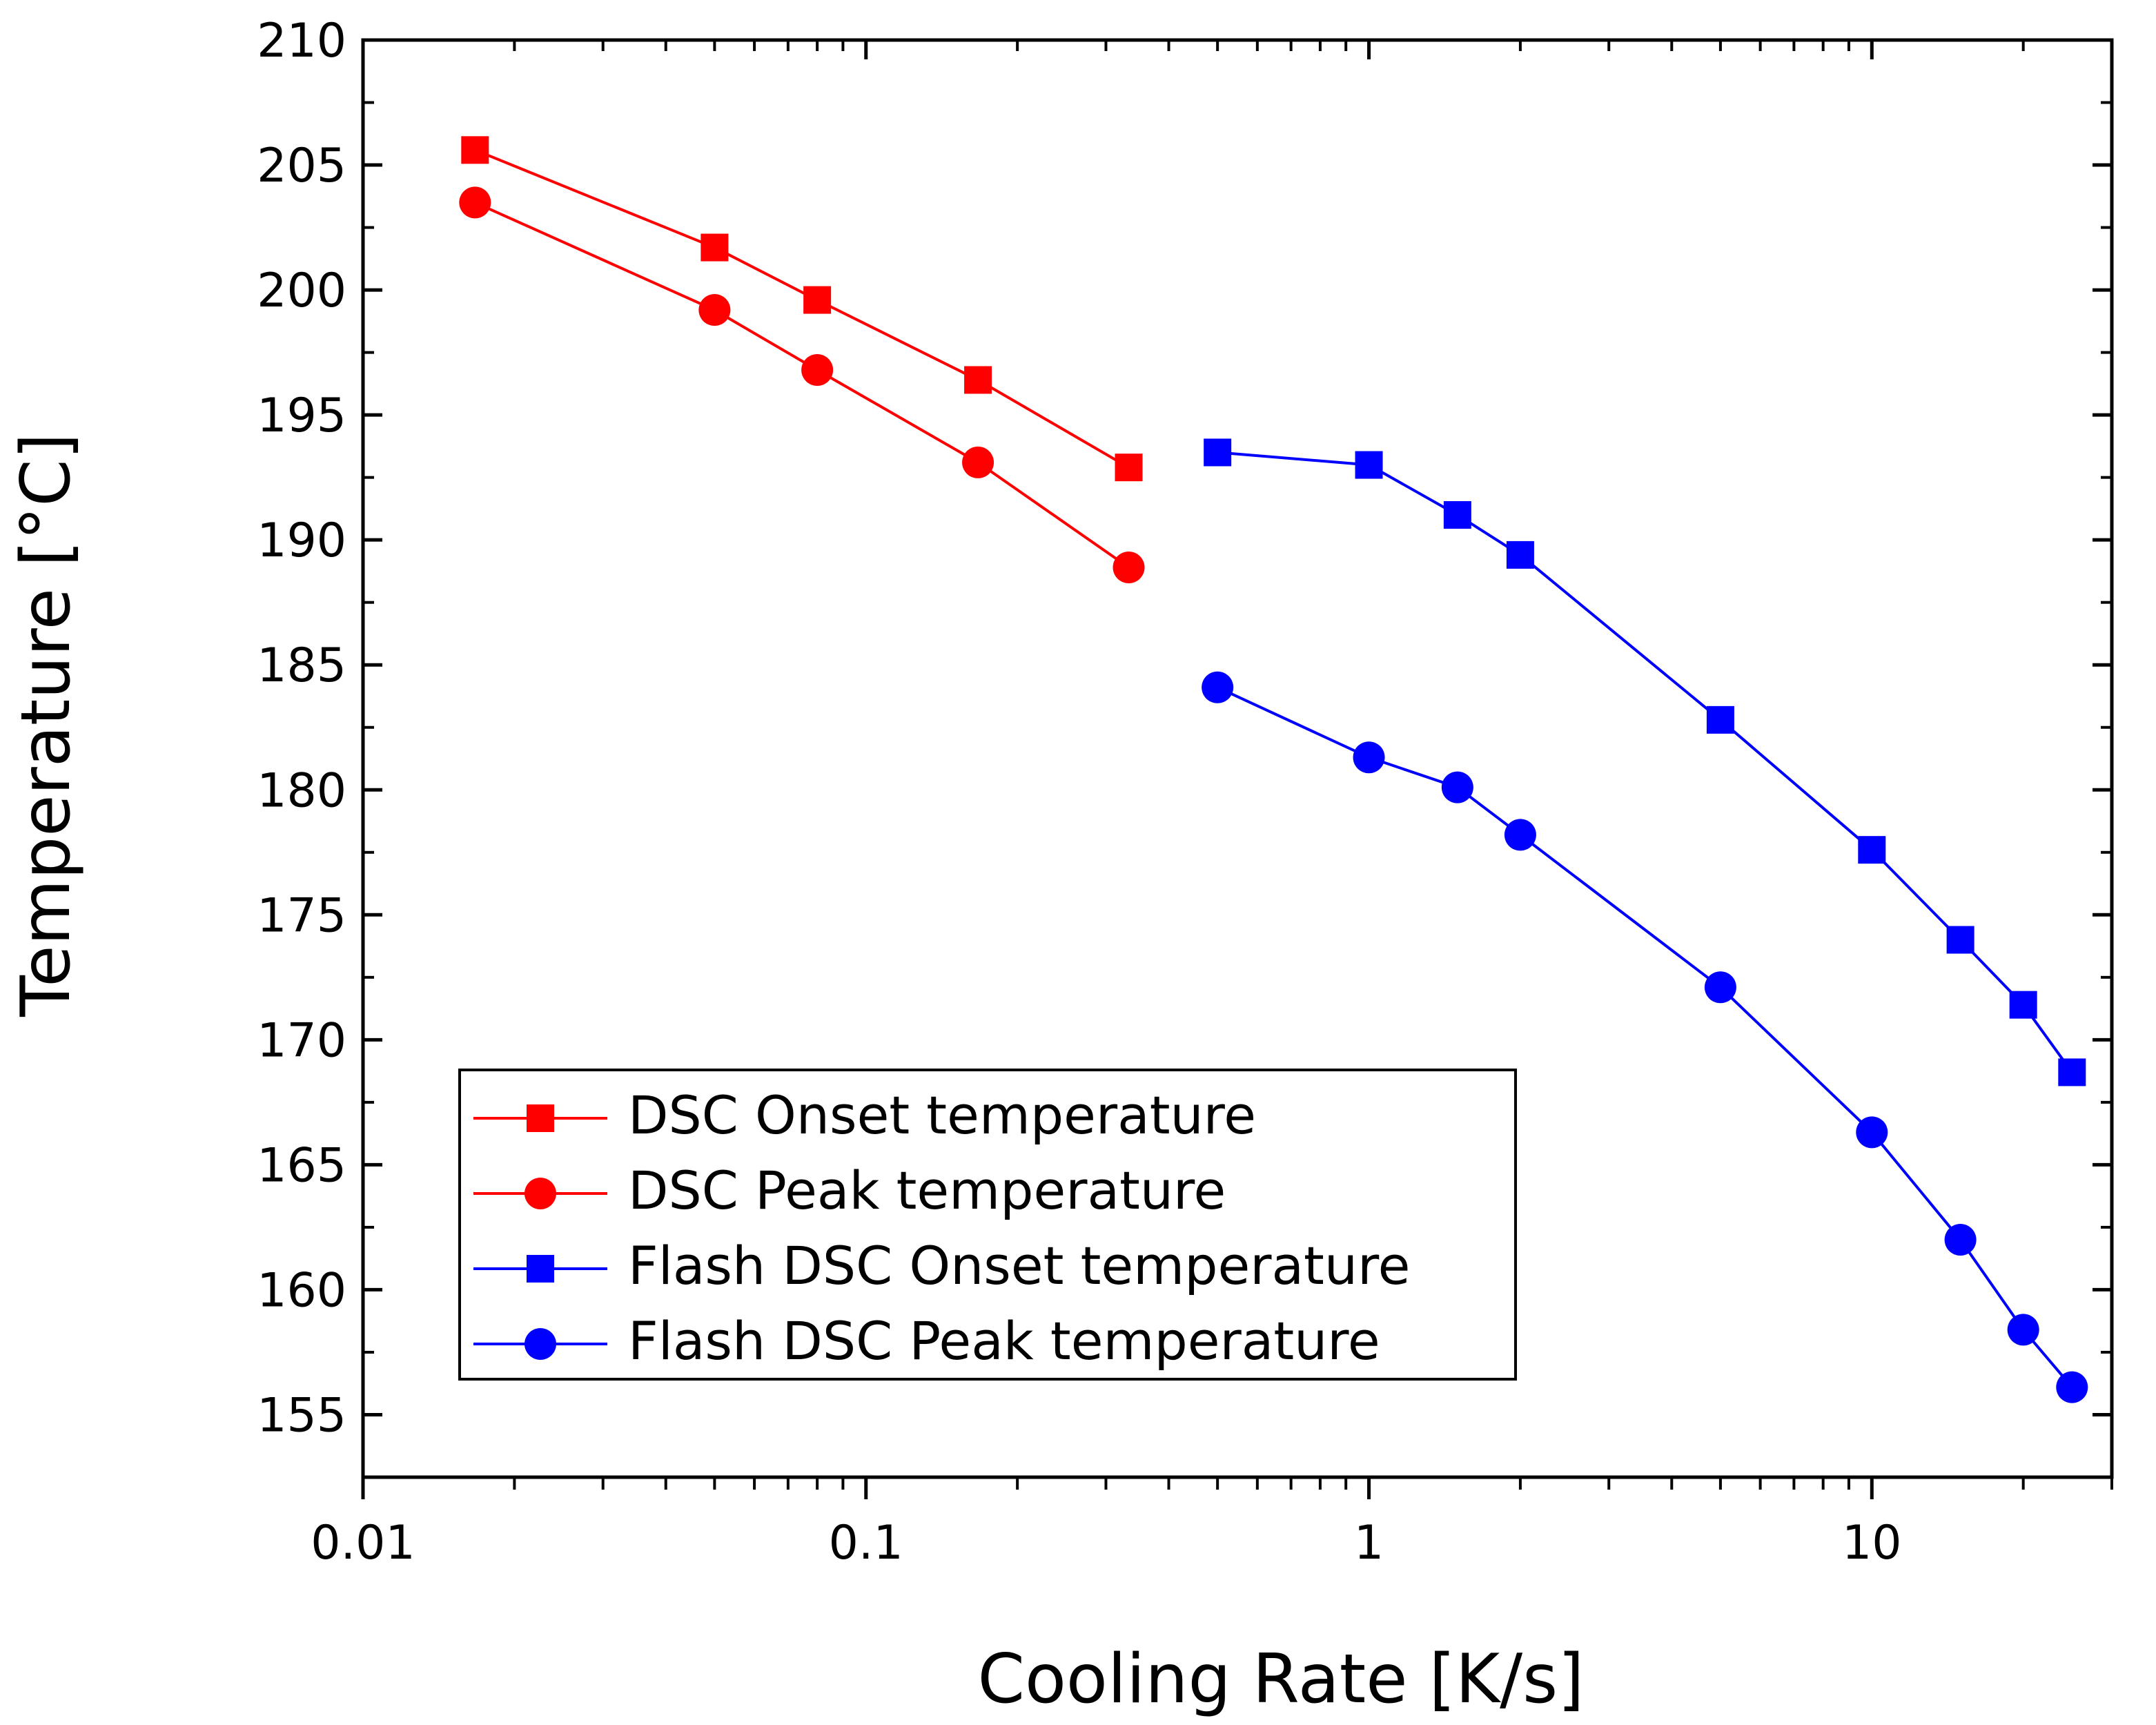  I want to click on legend-label-flash-peak: Flash DSC Peak temperature, so click(1004, 1341).